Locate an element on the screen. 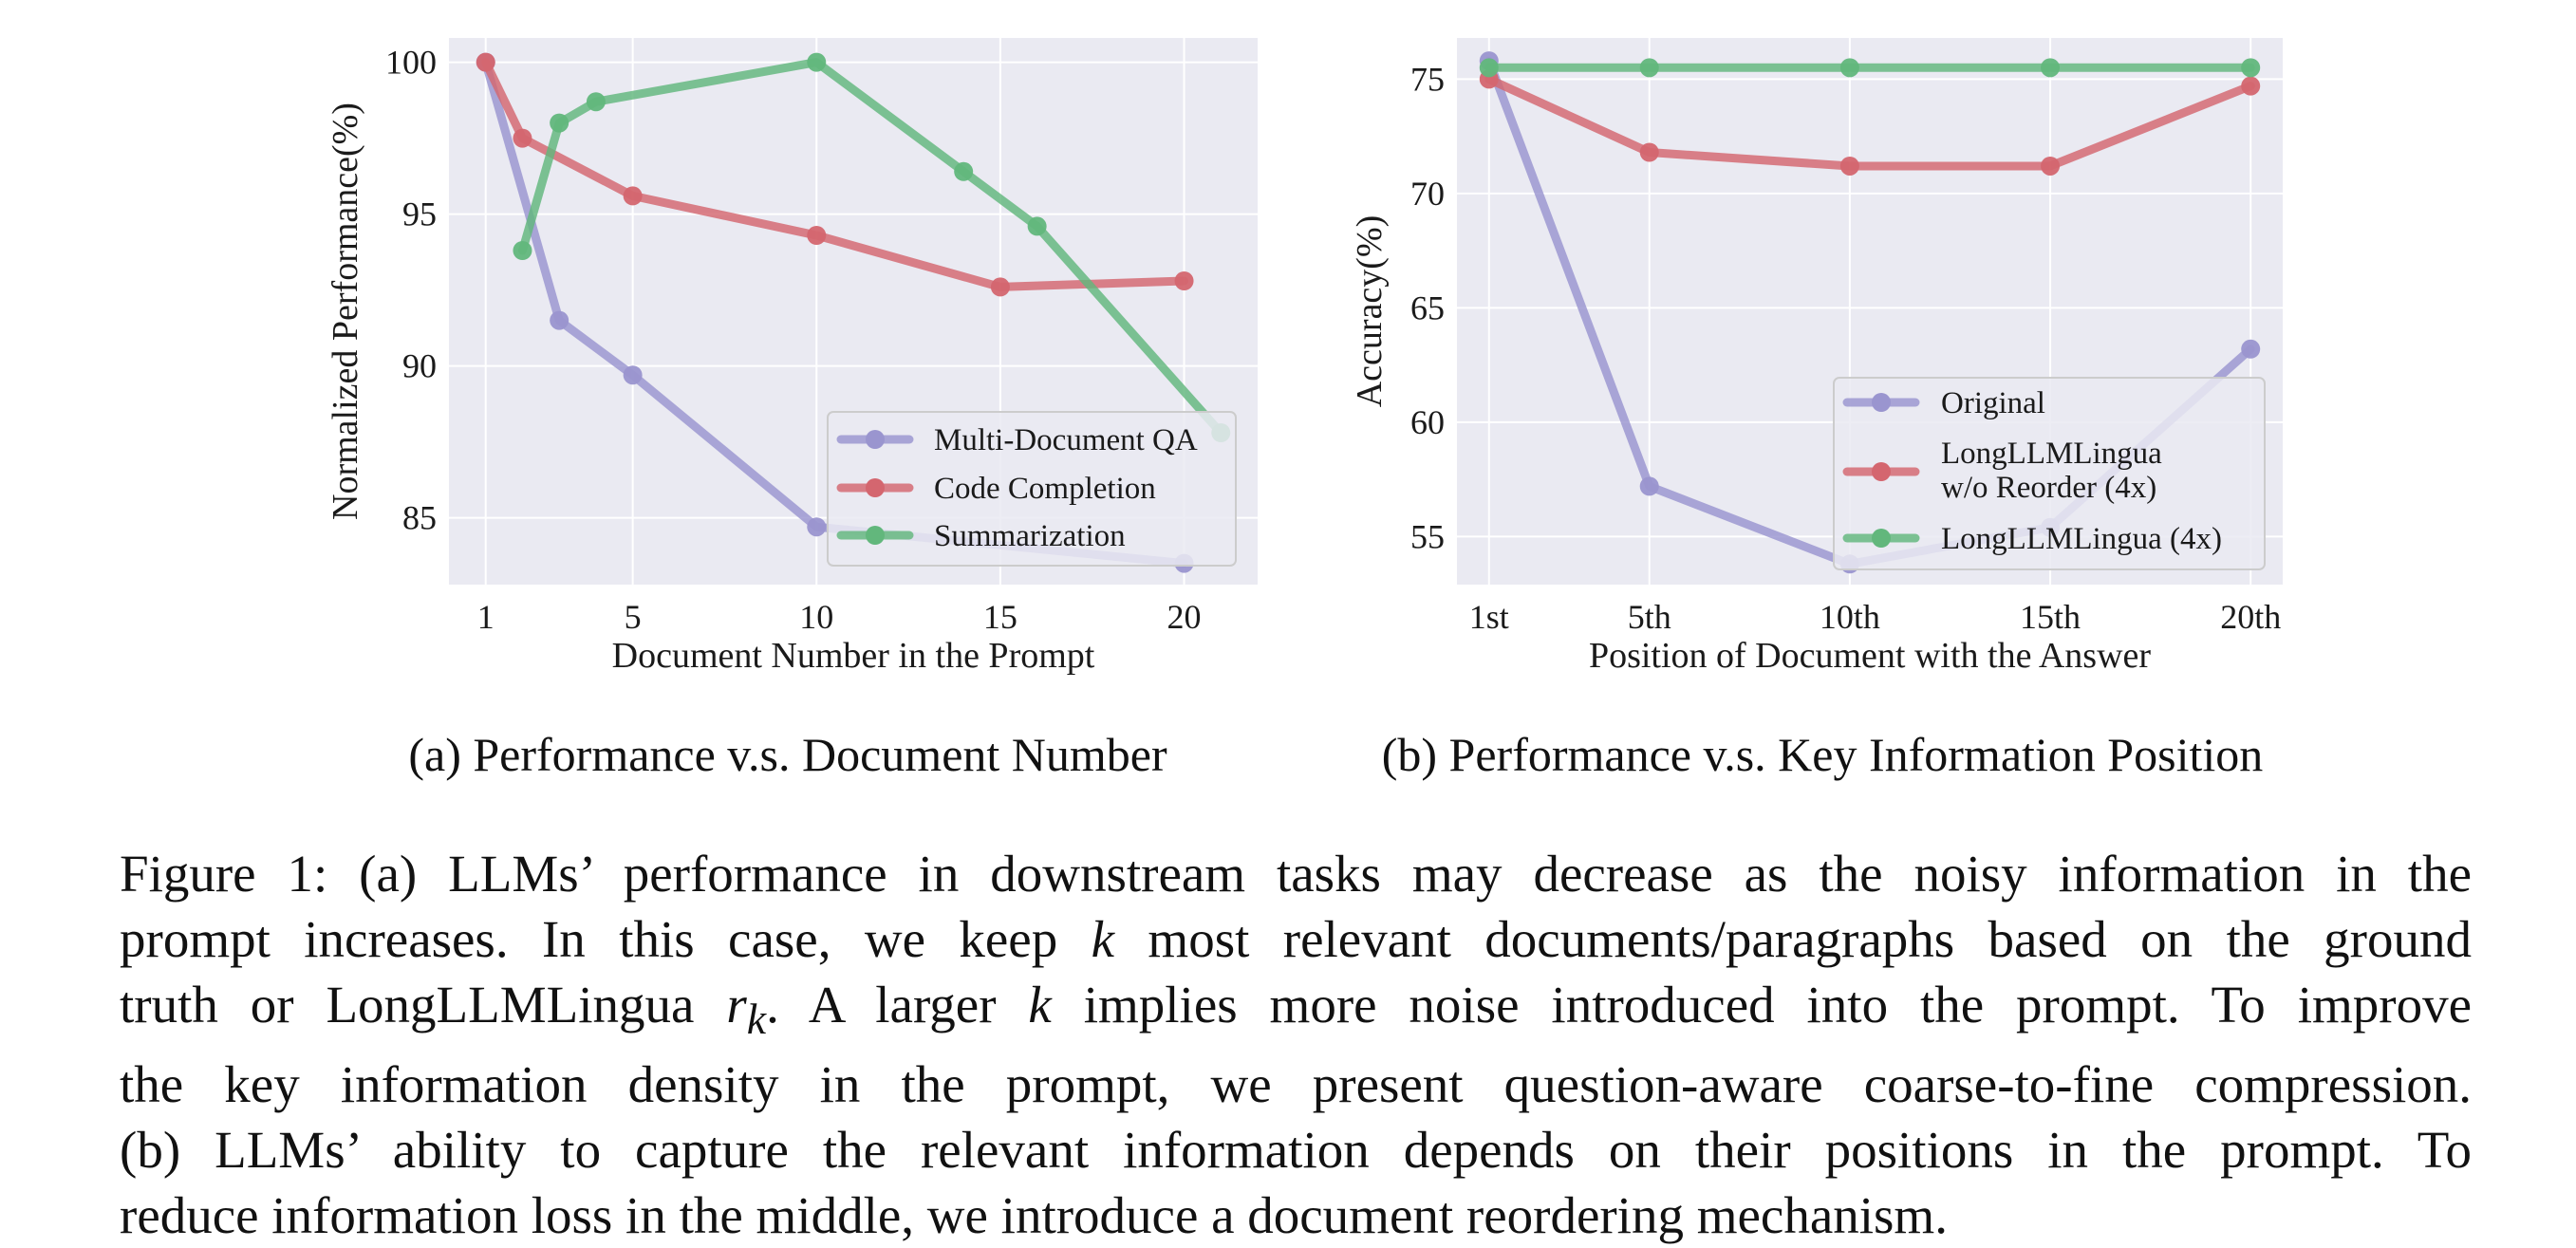 The image size is (2576, 1248). subcaption: (a) Performance v.s. Document Number is located at coordinates (787, 754).